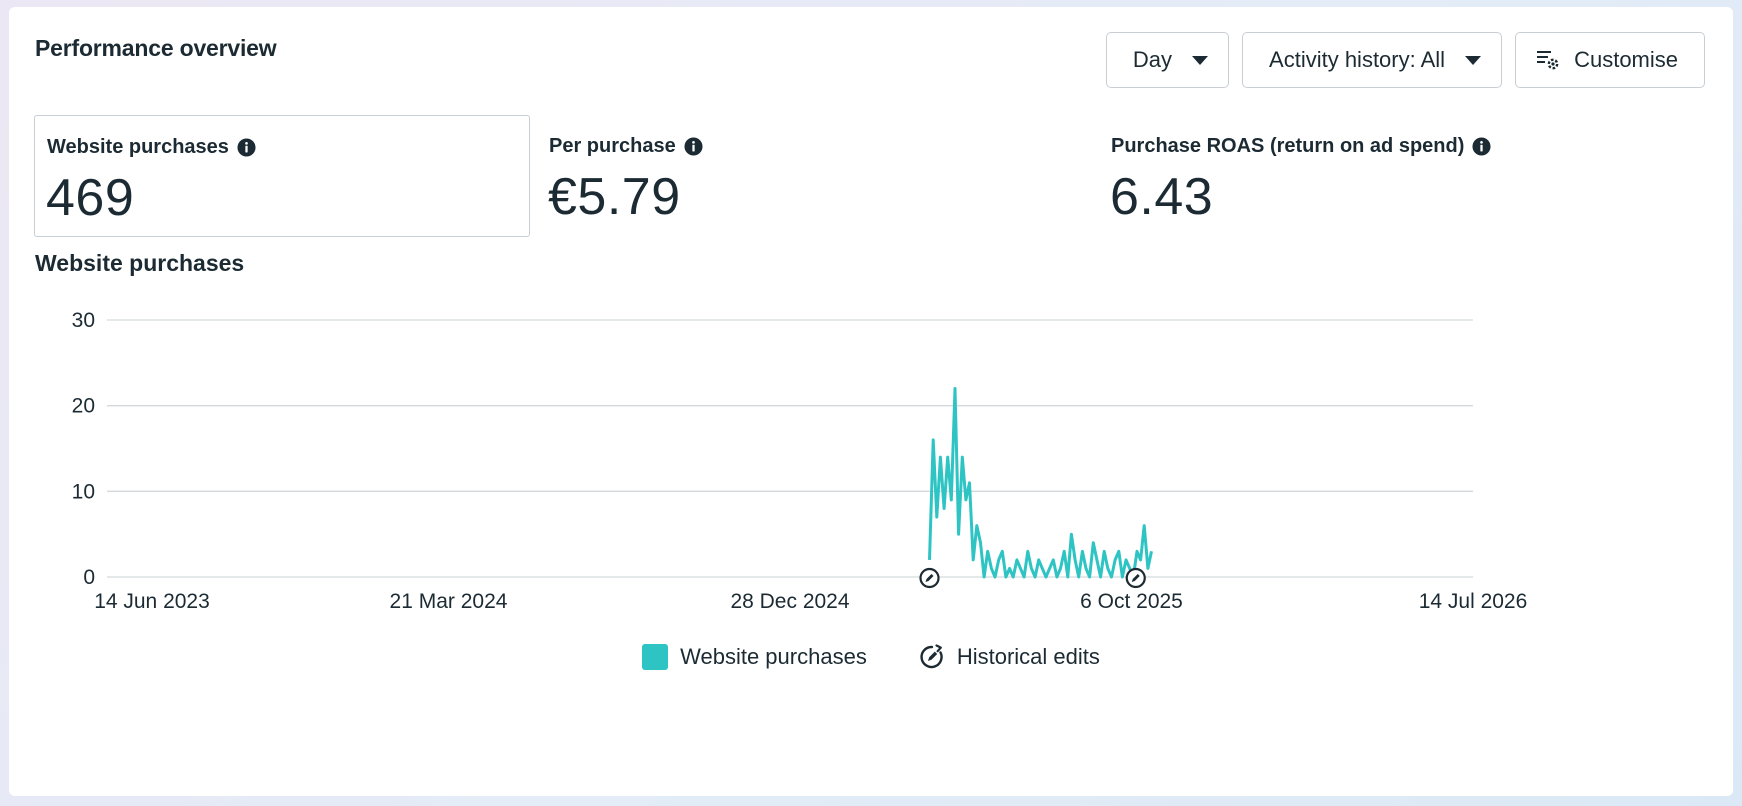 The image size is (1742, 806). Describe the element at coordinates (89, 577) in the screenshot. I see `y-tick-label: 0` at that location.